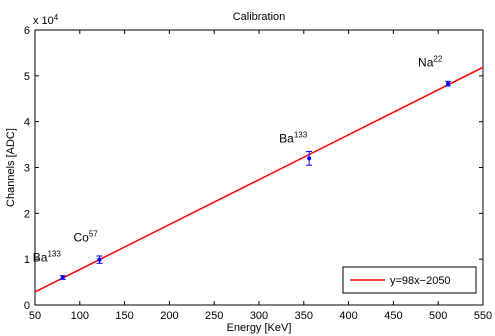  Describe the element at coordinates (35, 316) in the screenshot. I see `x-tick-label: 50` at that location.